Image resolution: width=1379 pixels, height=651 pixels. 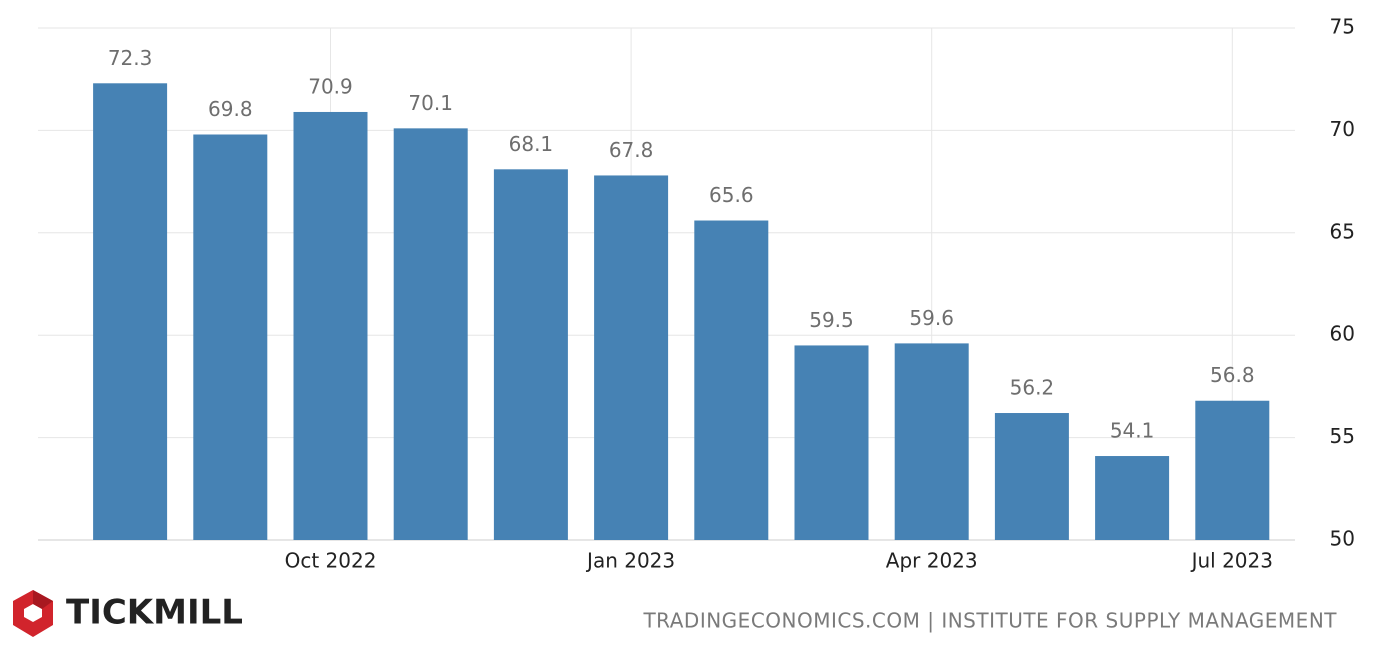 What do you see at coordinates (1231, 561) in the screenshot?
I see `x-tick-label: Jul 2023` at bounding box center [1231, 561].